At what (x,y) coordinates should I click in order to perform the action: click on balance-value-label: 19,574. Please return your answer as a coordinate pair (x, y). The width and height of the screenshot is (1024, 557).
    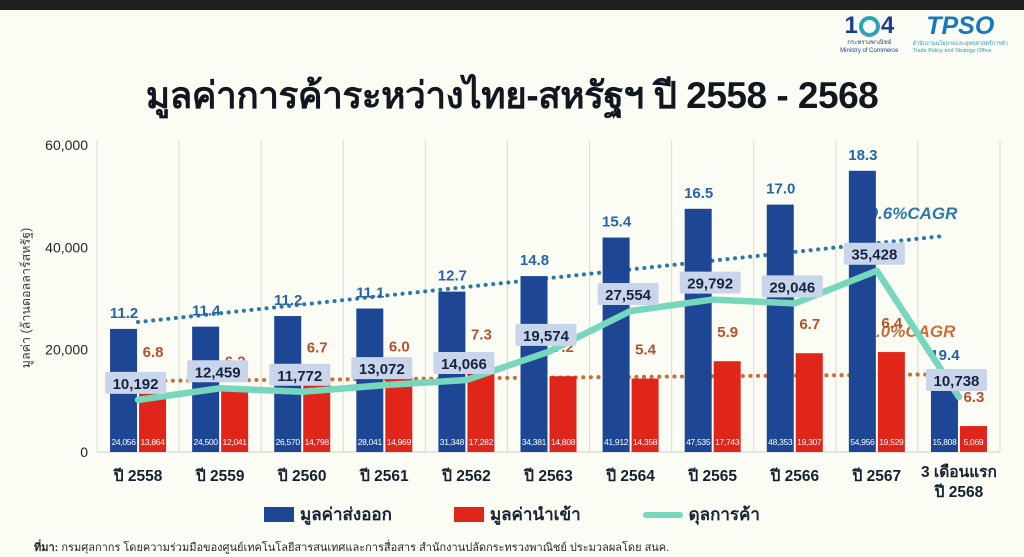
    Looking at the image, I should click on (546, 336).